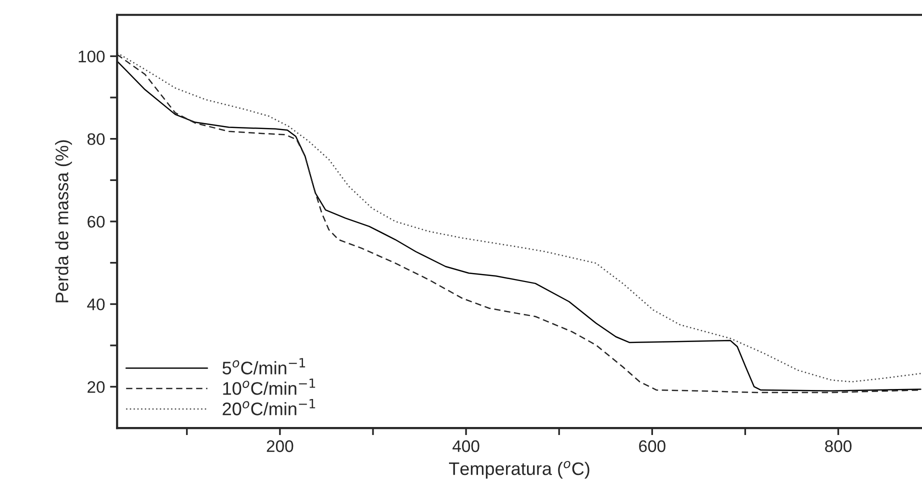 The height and width of the screenshot is (496, 922). What do you see at coordinates (466, 446) in the screenshot?
I see `x-tick-label: 400` at bounding box center [466, 446].